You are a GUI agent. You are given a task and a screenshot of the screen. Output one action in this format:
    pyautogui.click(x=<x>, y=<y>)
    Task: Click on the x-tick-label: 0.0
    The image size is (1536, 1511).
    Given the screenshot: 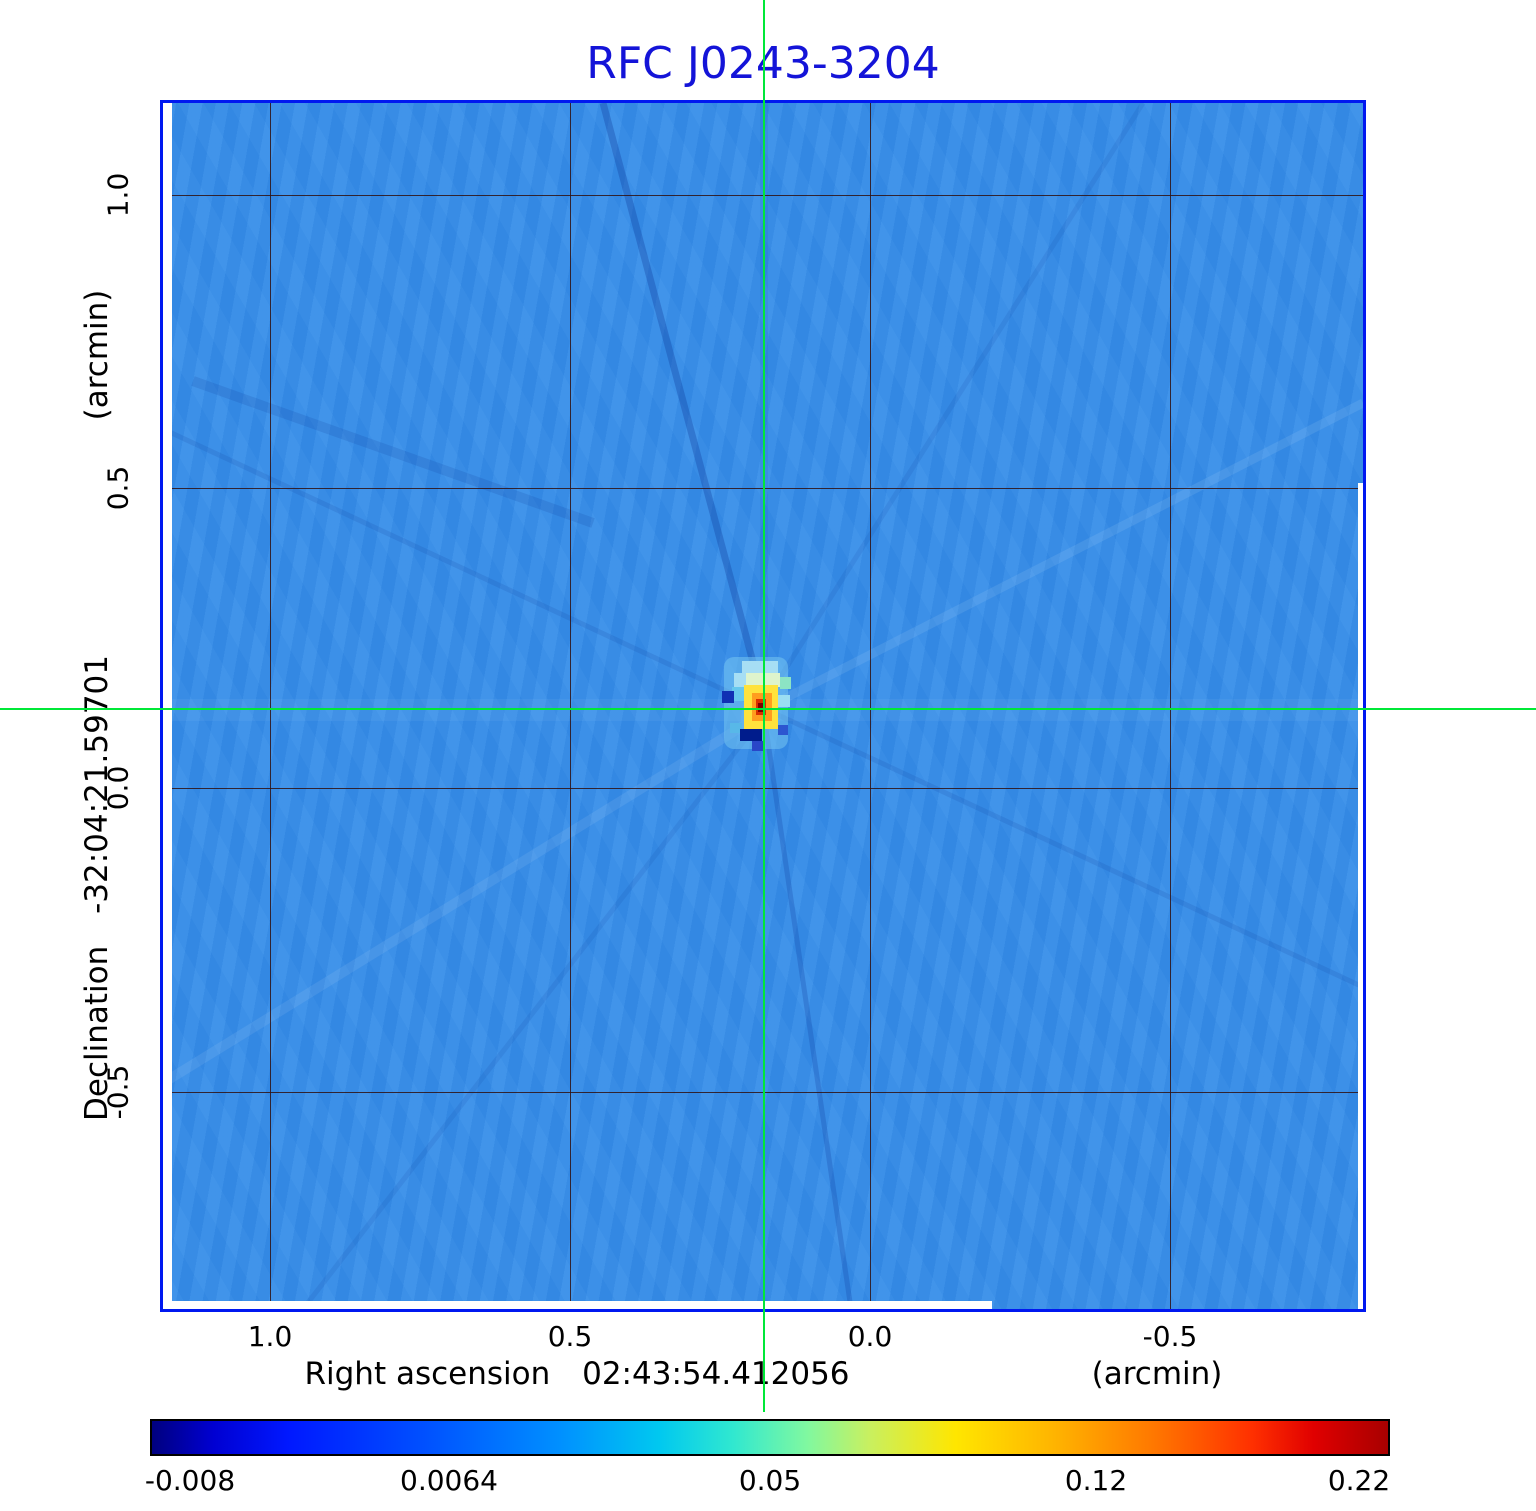 What is the action you would take?
    pyautogui.click(x=870, y=1336)
    